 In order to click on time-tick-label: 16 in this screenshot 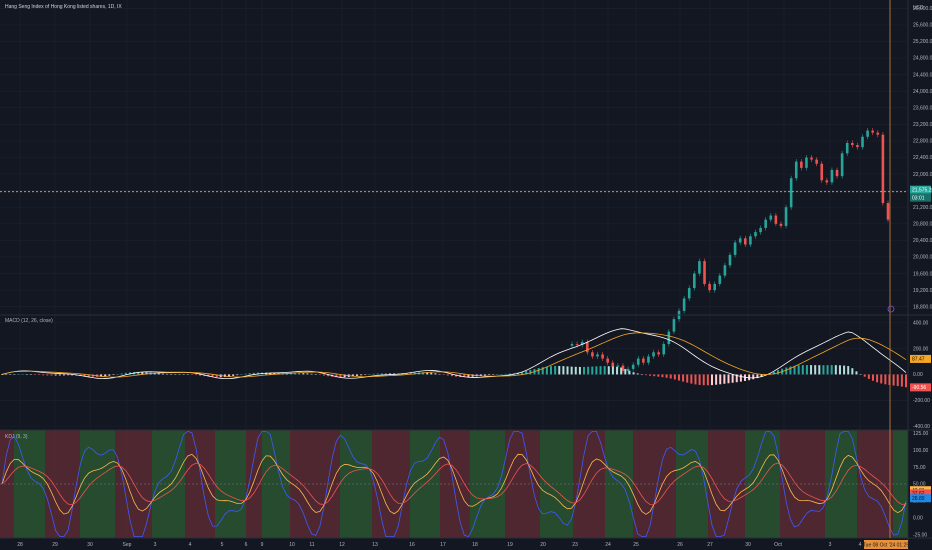, I will do `click(412, 545)`.